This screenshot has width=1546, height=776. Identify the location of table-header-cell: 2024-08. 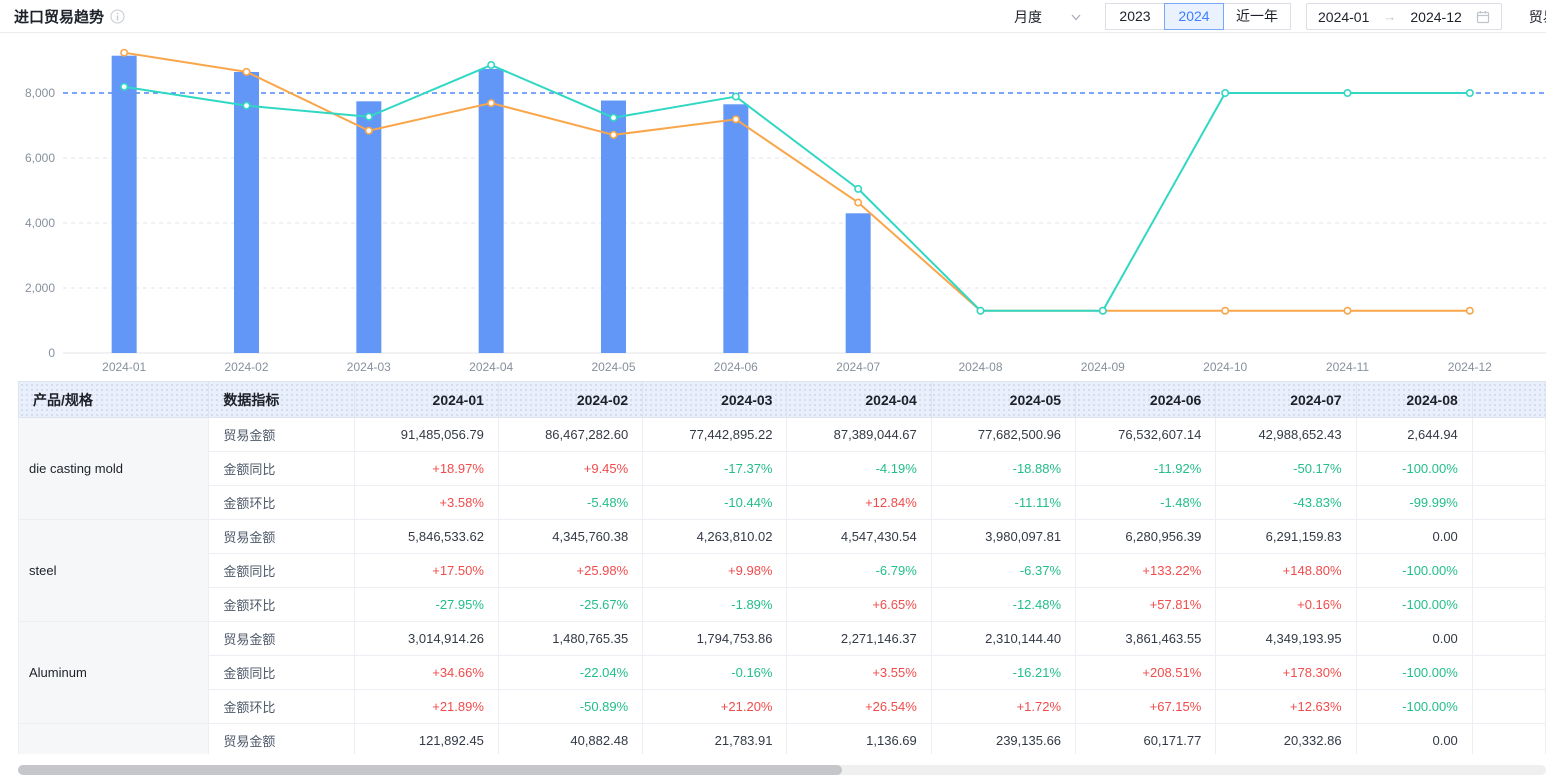
(1414, 399).